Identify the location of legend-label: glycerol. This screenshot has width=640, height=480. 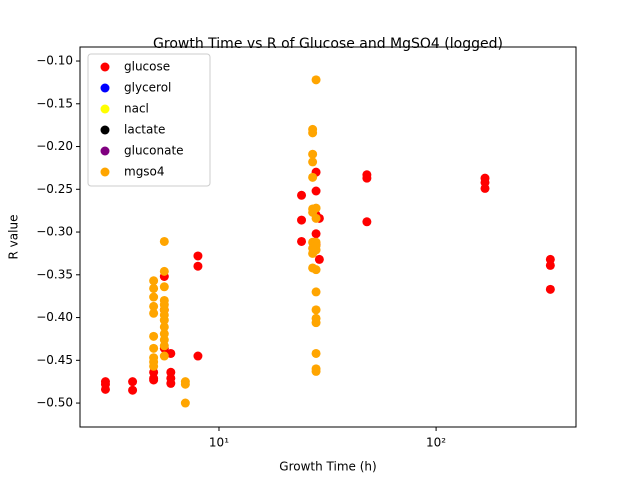
(147, 88).